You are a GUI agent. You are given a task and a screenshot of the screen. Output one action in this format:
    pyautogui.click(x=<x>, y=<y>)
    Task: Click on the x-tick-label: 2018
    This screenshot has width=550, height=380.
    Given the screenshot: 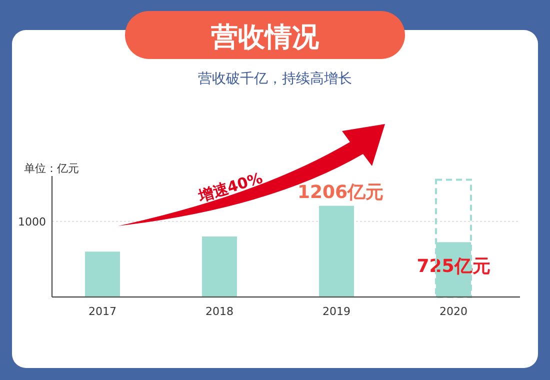 What is the action you would take?
    pyautogui.click(x=220, y=311)
    